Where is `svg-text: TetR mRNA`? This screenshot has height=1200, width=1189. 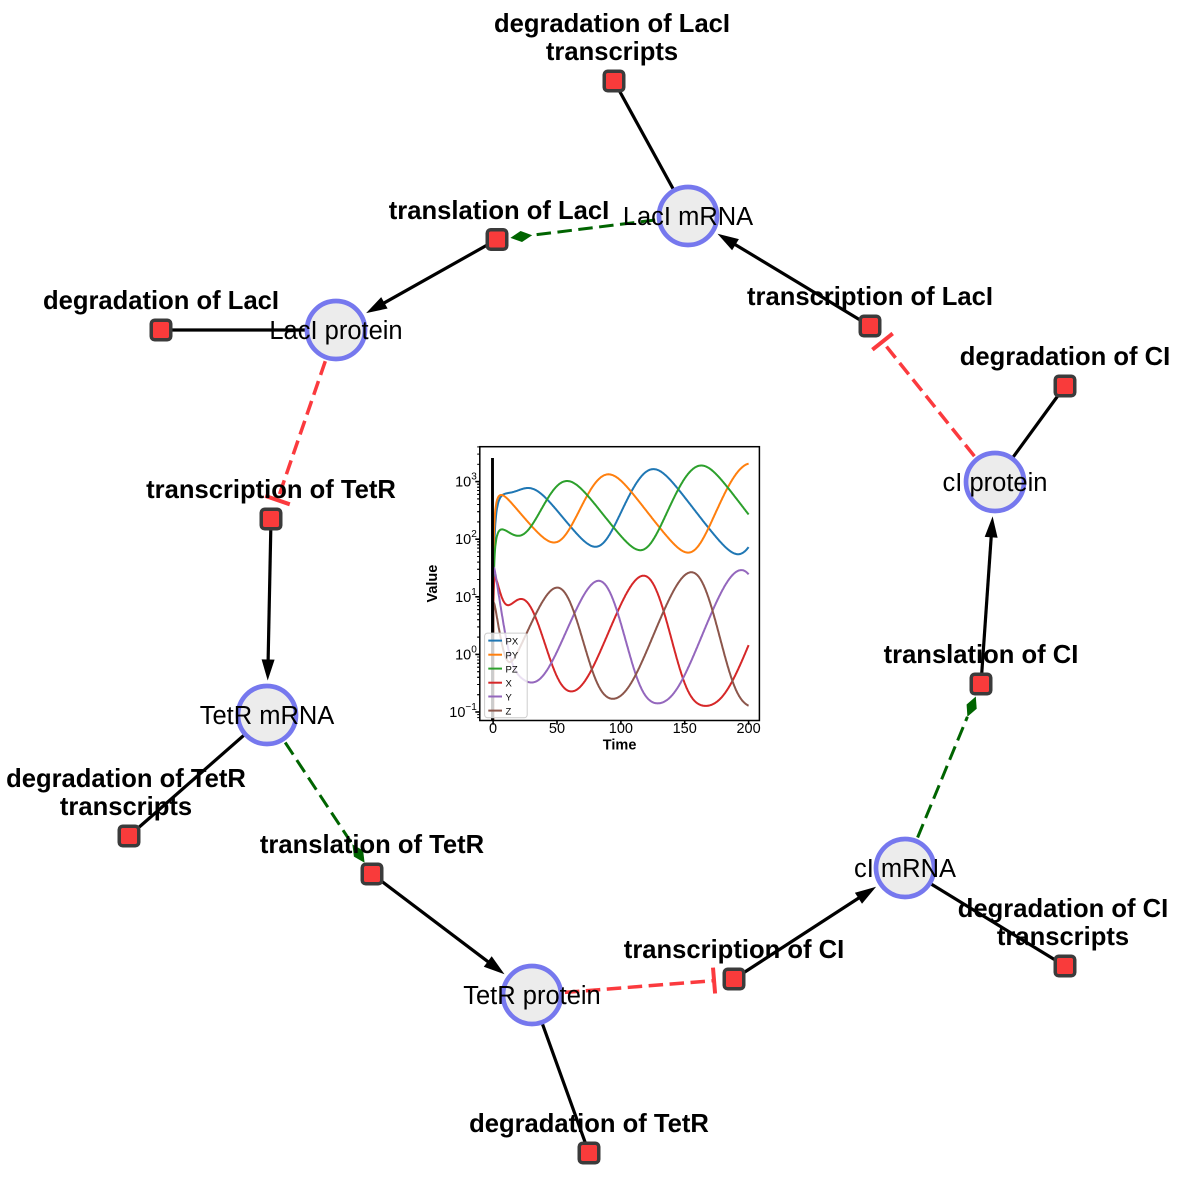 svg-text: TetR mRNA is located at coordinates (267, 716).